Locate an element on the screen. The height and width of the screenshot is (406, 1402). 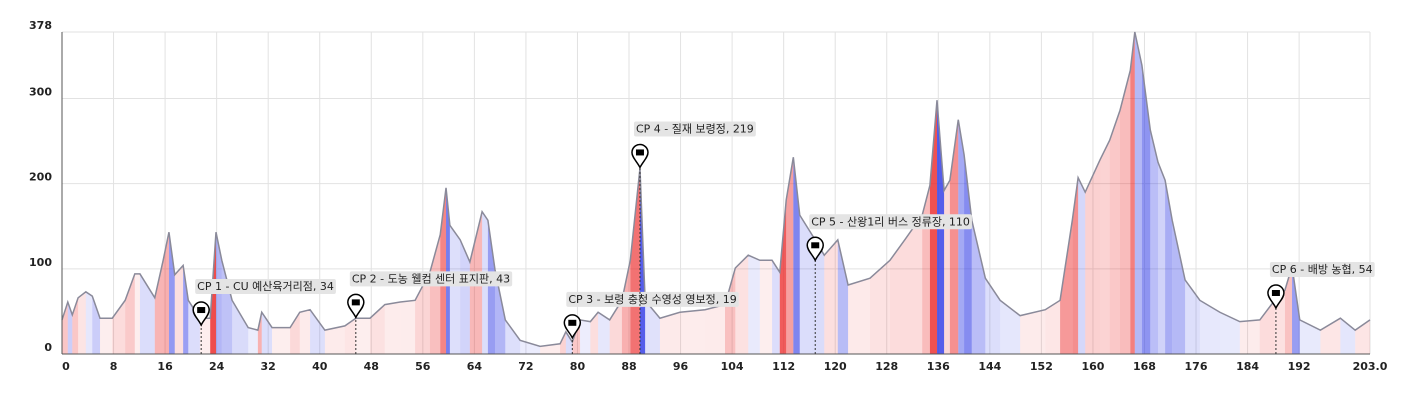
checkpoint-label: CP 3 - 보령 충청 수영성 영보정, 19 is located at coordinates (652, 299).